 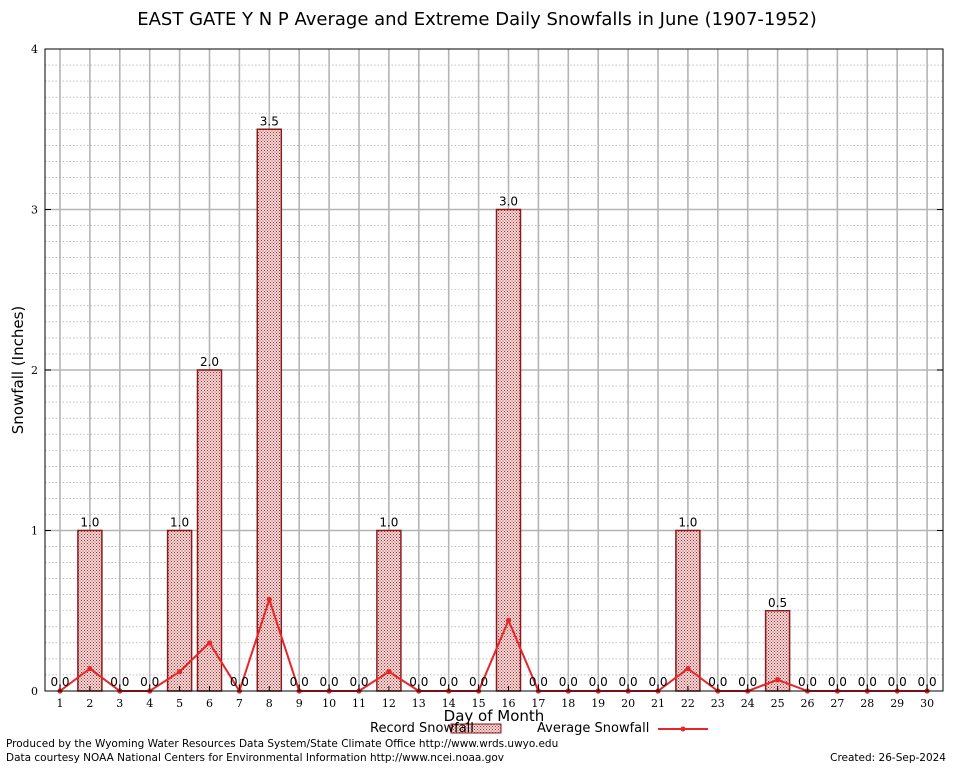 What do you see at coordinates (888, 758) in the screenshot?
I see `footer-created-date: Created: 26-Sep-2024` at bounding box center [888, 758].